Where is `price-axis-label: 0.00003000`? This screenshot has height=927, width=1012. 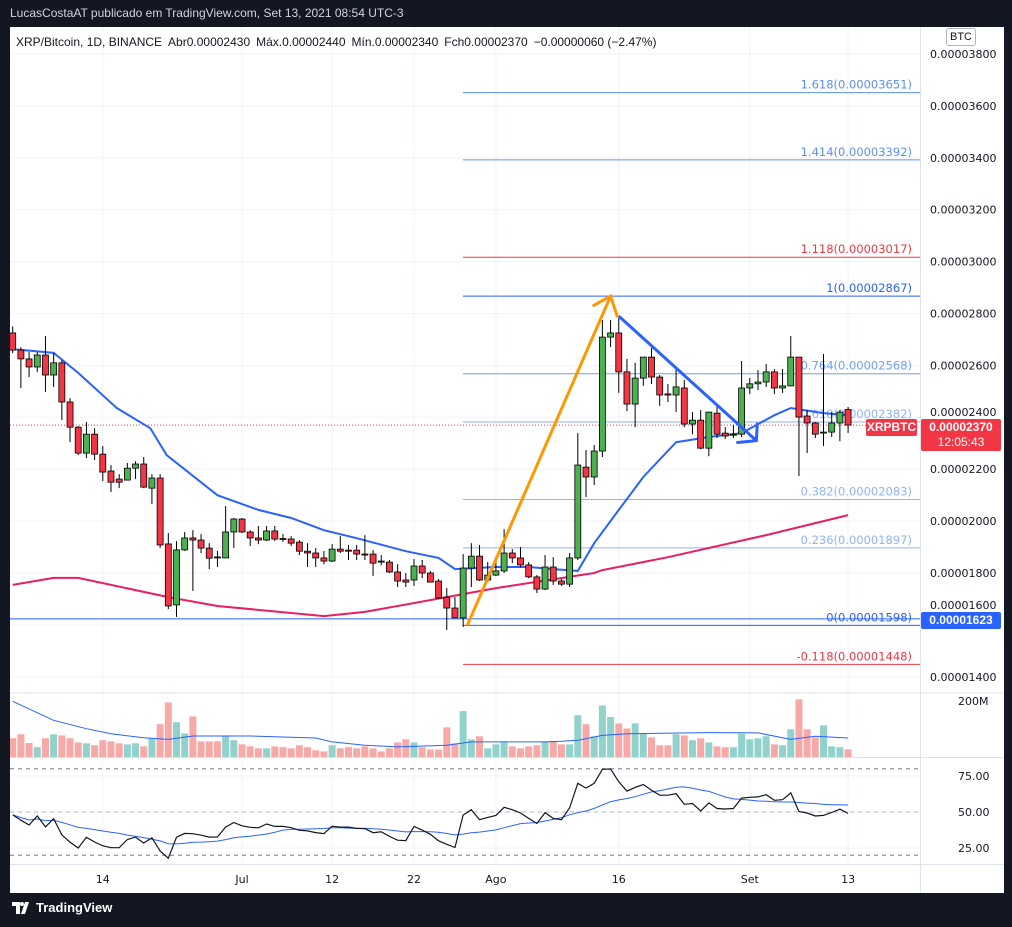 price-axis-label: 0.00003000 is located at coordinates (963, 262).